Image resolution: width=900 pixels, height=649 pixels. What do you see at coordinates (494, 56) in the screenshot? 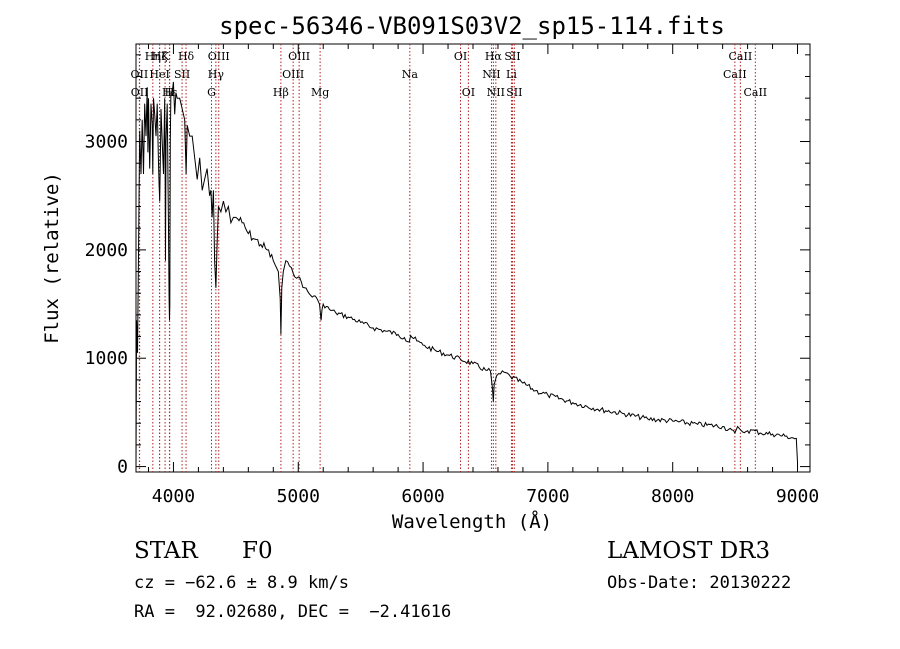
I see `line-label-20: Hα` at bounding box center [494, 56].